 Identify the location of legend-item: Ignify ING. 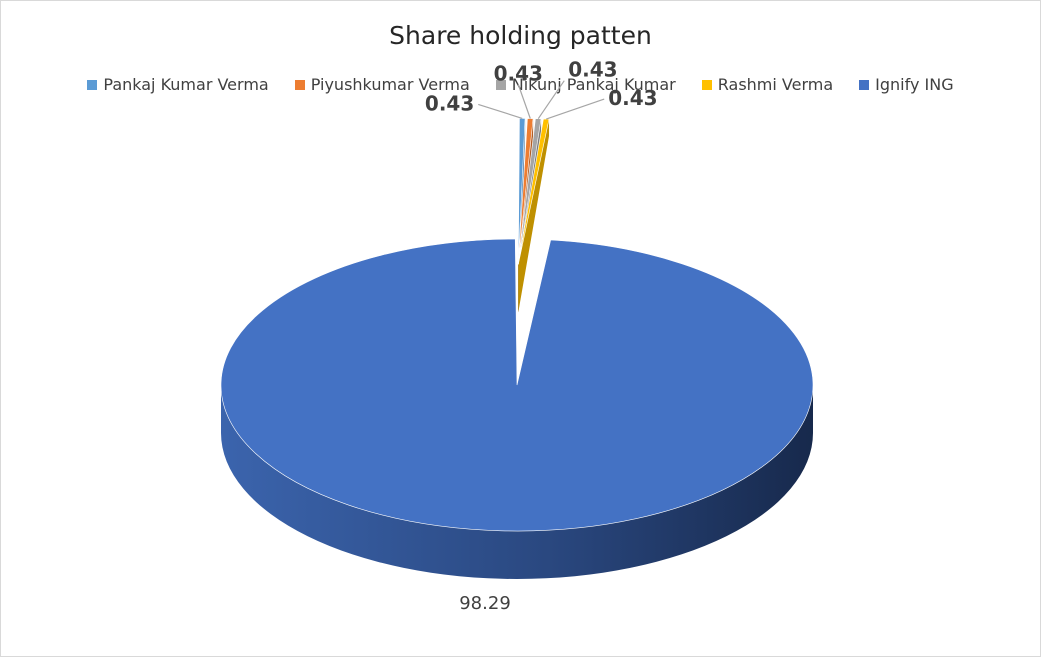
(906, 84).